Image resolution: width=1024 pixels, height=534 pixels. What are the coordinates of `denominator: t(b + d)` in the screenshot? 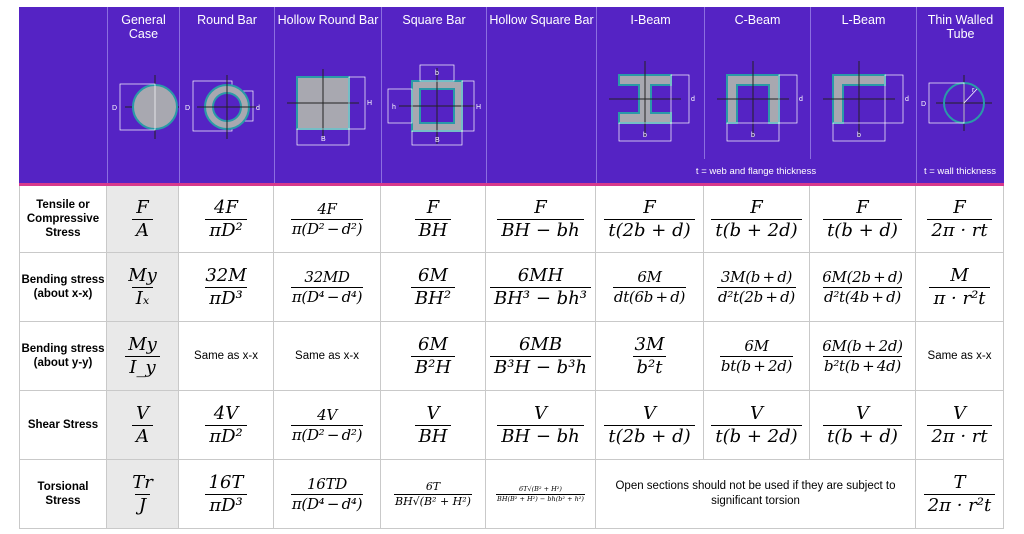 It's located at (862, 230).